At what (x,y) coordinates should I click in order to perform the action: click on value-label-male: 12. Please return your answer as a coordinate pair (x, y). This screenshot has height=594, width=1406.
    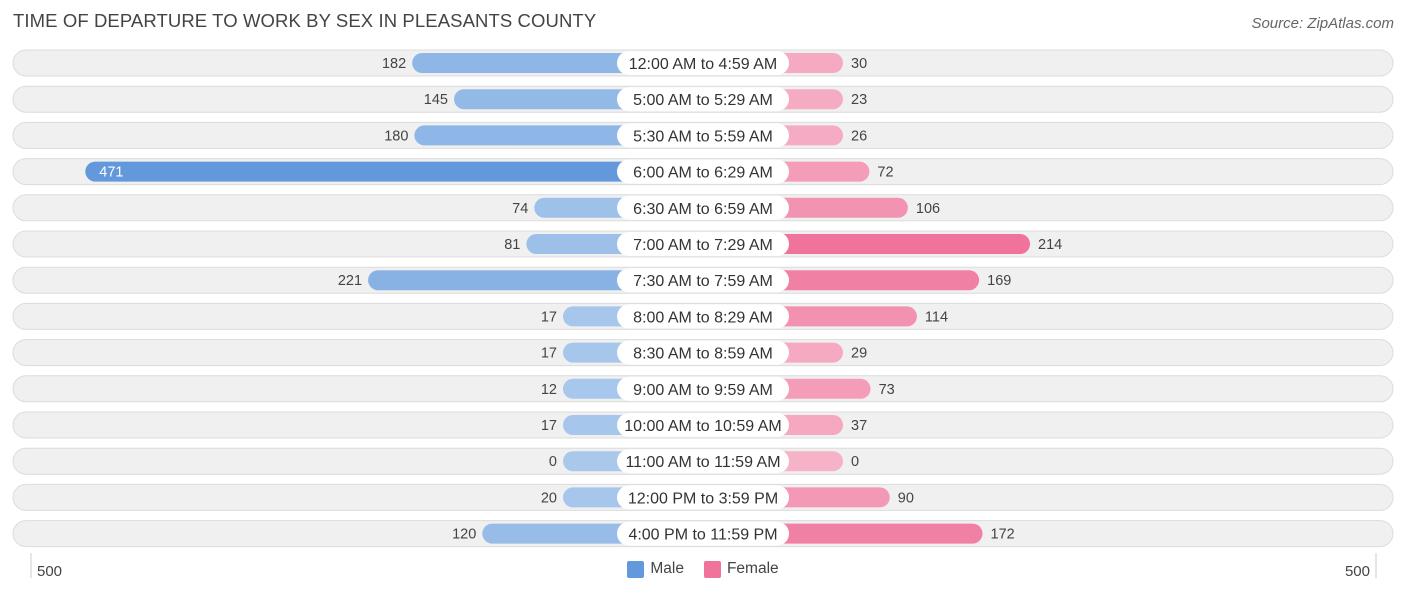
    Looking at the image, I should click on (549, 390).